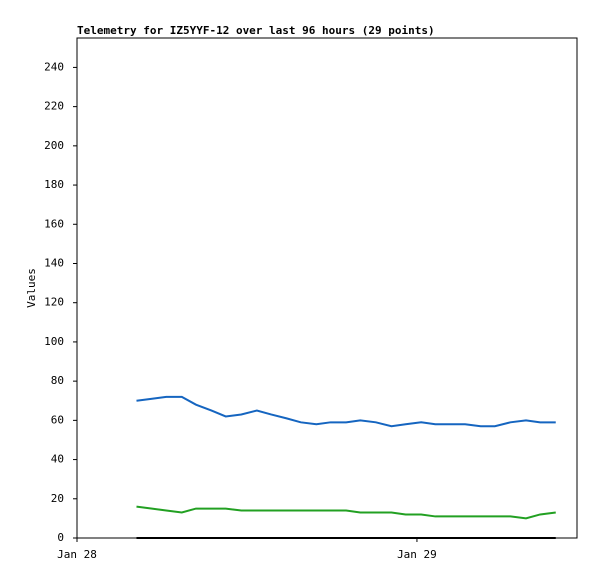 The width and height of the screenshot is (597, 579). What do you see at coordinates (54, 184) in the screenshot?
I see `y-tick-label: 180` at bounding box center [54, 184].